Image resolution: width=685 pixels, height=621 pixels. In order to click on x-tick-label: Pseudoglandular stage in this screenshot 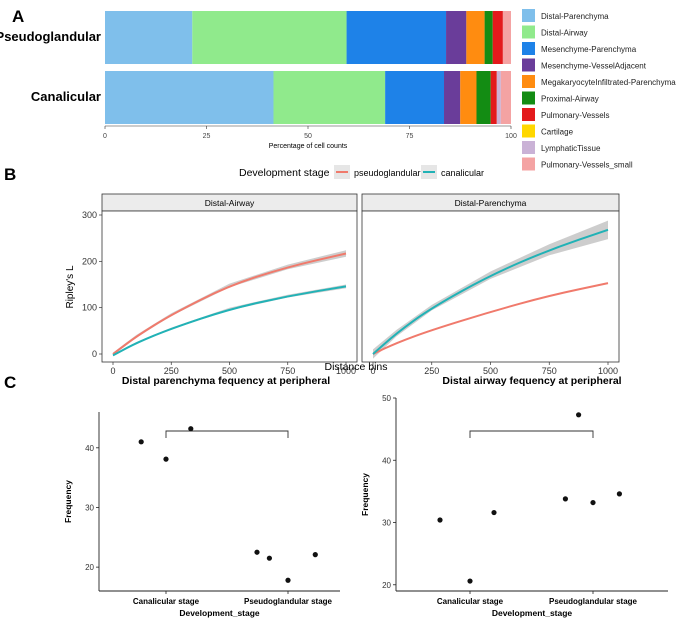, I will do `click(593, 601)`.